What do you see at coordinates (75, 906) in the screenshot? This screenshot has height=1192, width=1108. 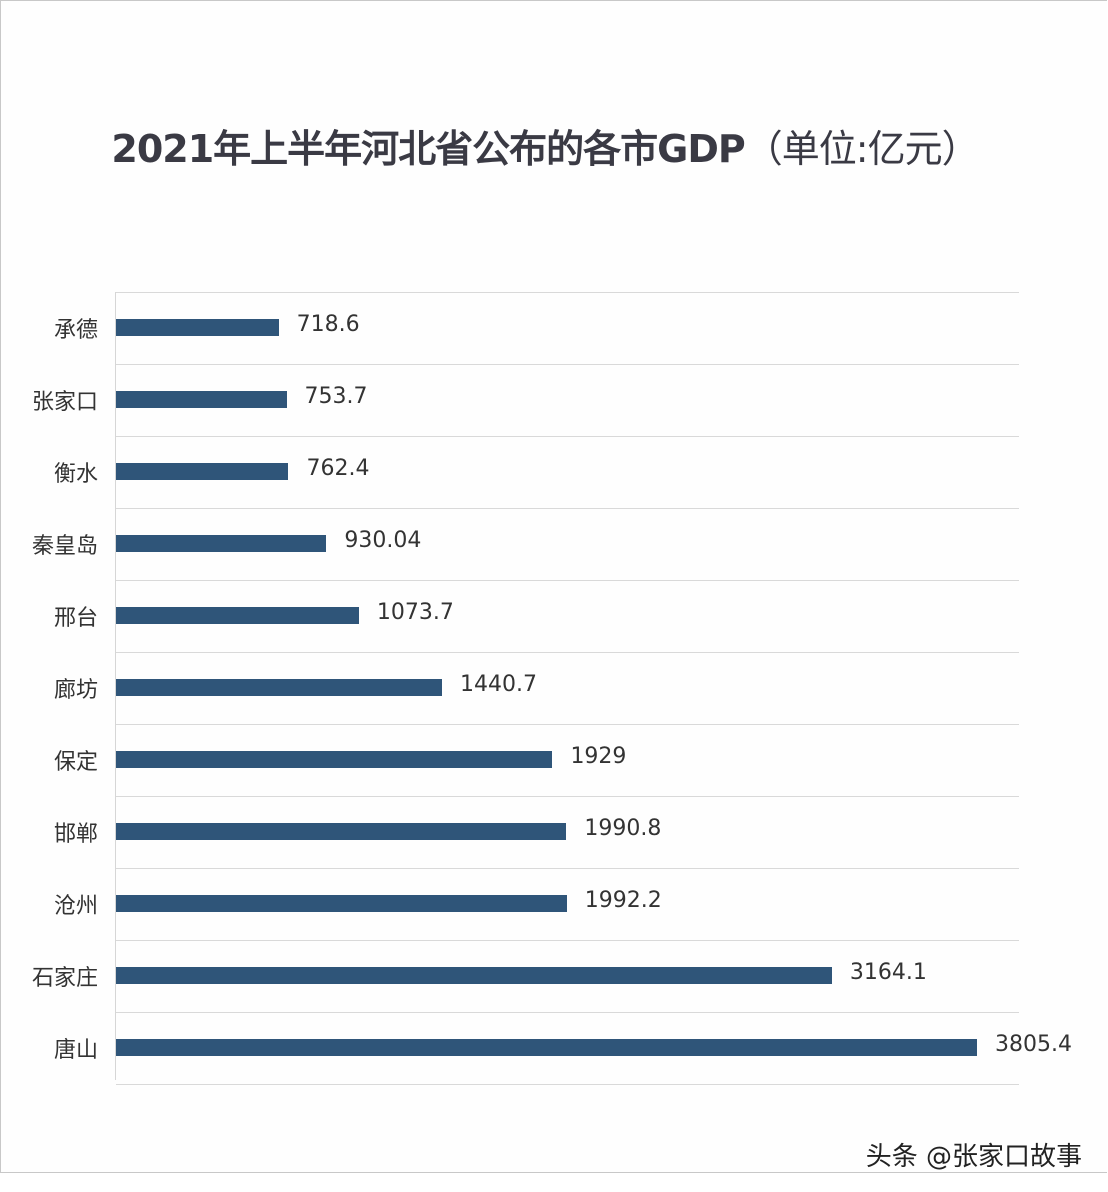 I see `category-label: 沧州` at bounding box center [75, 906].